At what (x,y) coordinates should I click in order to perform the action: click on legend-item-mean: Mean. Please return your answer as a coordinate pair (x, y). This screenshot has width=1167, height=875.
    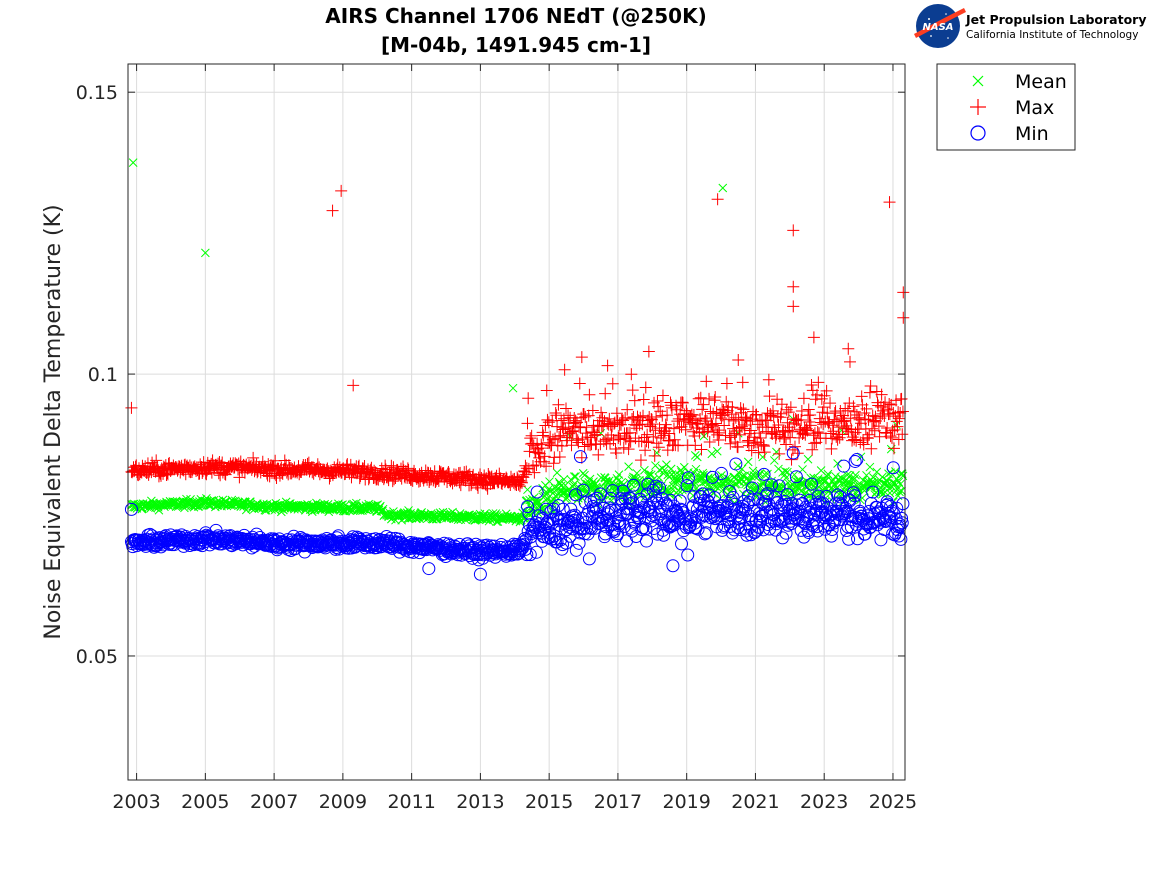
    Looking at the image, I should click on (1019, 82).